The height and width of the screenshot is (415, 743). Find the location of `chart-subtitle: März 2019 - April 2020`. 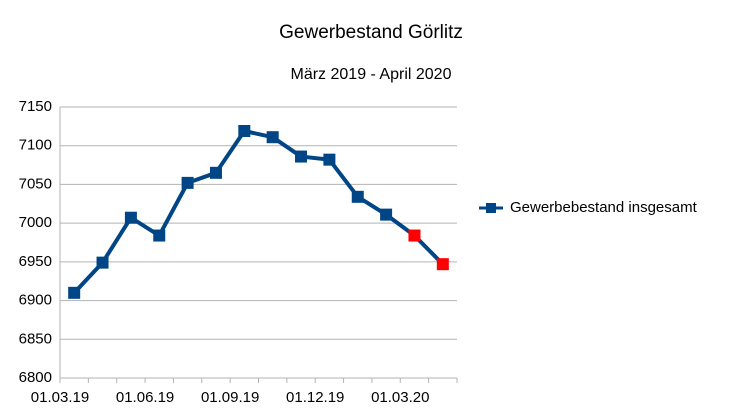

chart-subtitle: März 2019 - April 2020 is located at coordinates (371, 74).